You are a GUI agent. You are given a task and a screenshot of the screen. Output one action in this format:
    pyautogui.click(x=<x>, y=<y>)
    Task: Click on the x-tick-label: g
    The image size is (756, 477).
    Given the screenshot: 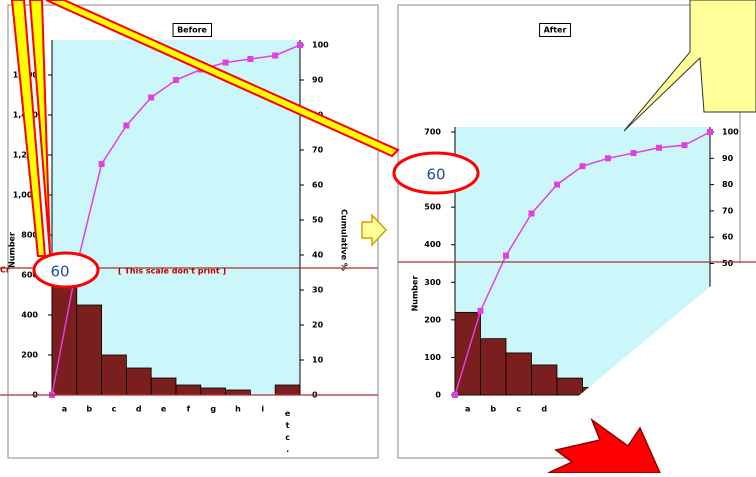 What is the action you would take?
    pyautogui.click(x=213, y=409)
    